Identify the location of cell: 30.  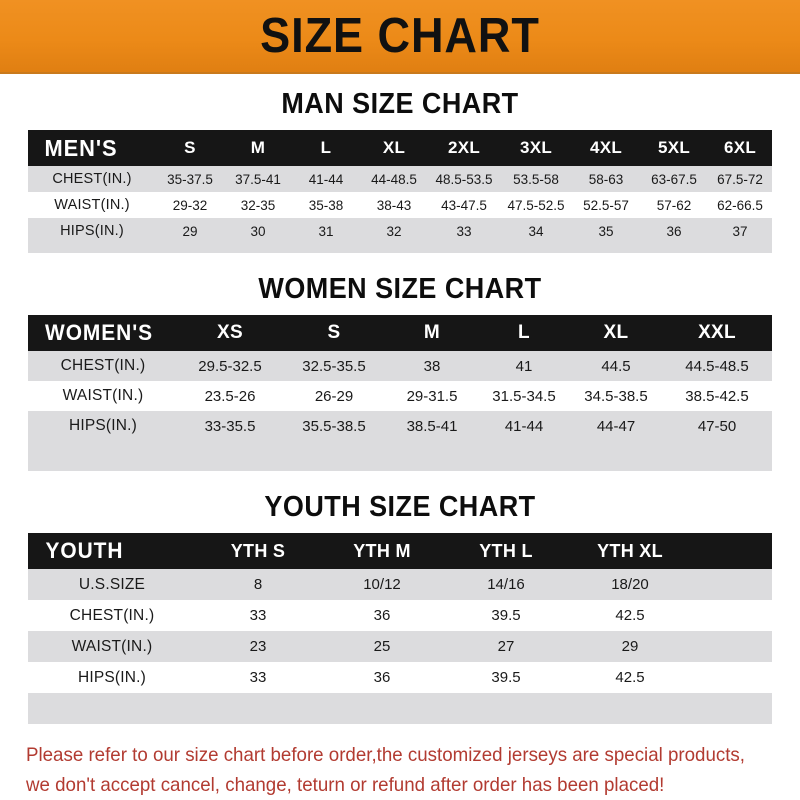
(258, 231).